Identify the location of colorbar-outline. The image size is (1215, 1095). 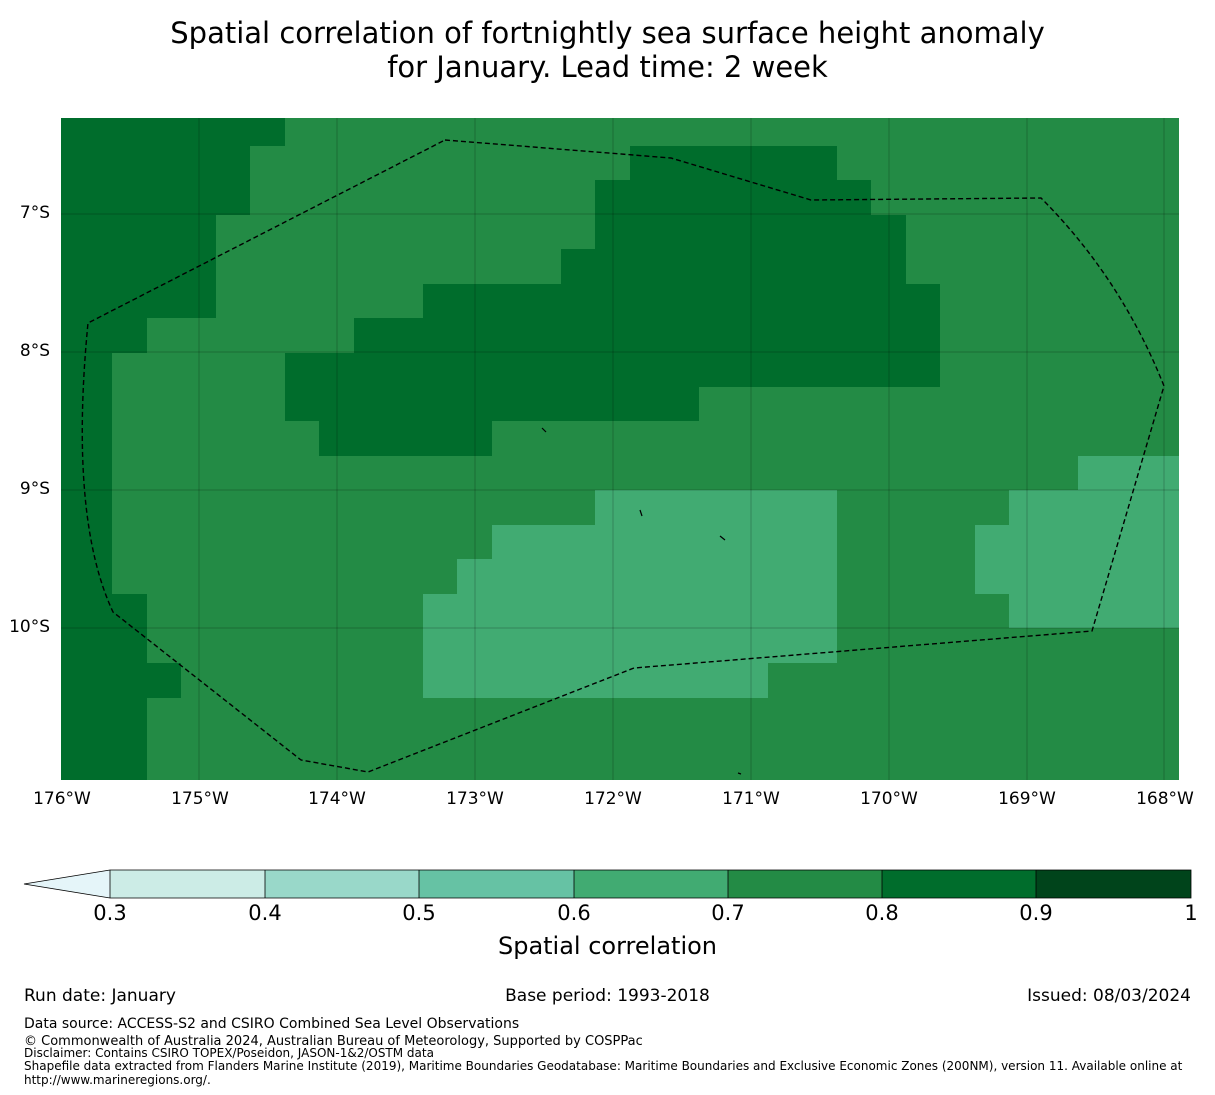
(607, 884).